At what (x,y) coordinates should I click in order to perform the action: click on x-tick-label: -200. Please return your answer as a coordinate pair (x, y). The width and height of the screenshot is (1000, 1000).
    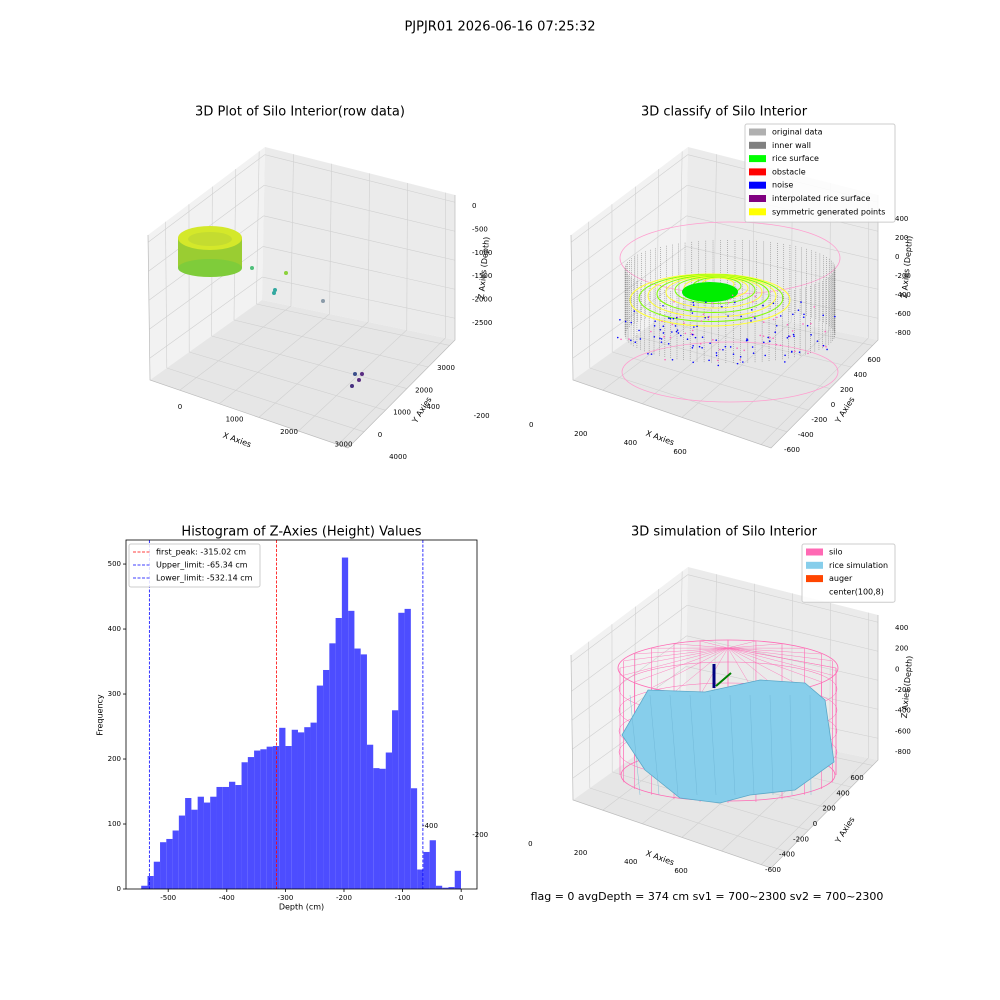
    Looking at the image, I should click on (480, 835).